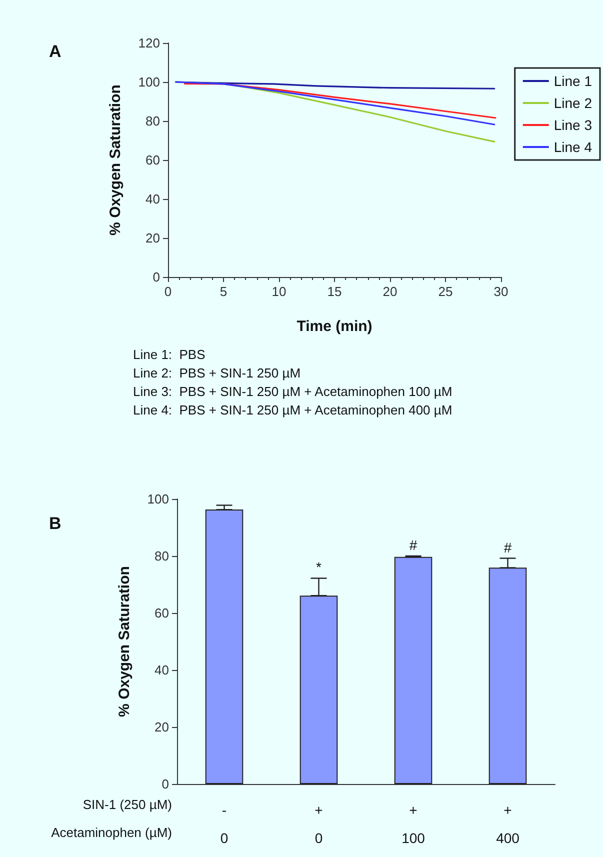 The image size is (603, 857). I want to click on text: B, so click(55, 523).